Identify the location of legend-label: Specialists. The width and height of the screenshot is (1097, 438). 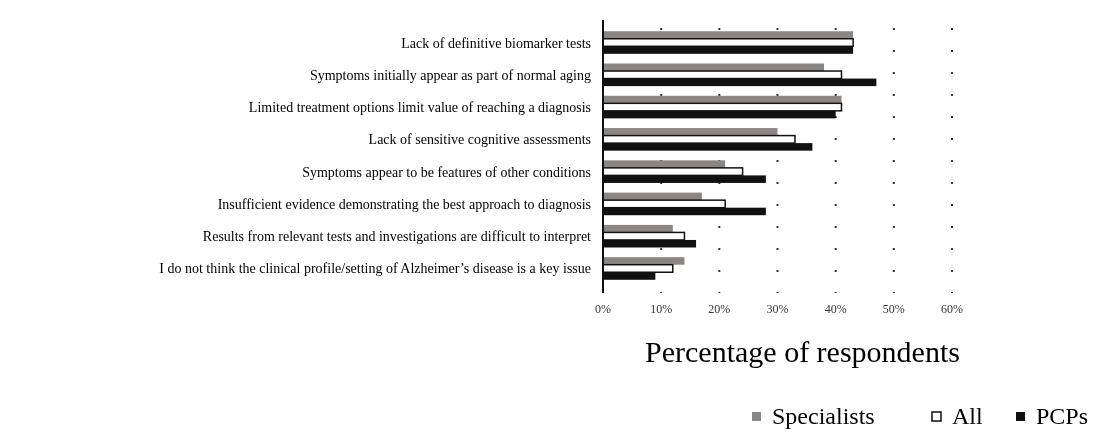
(823, 416).